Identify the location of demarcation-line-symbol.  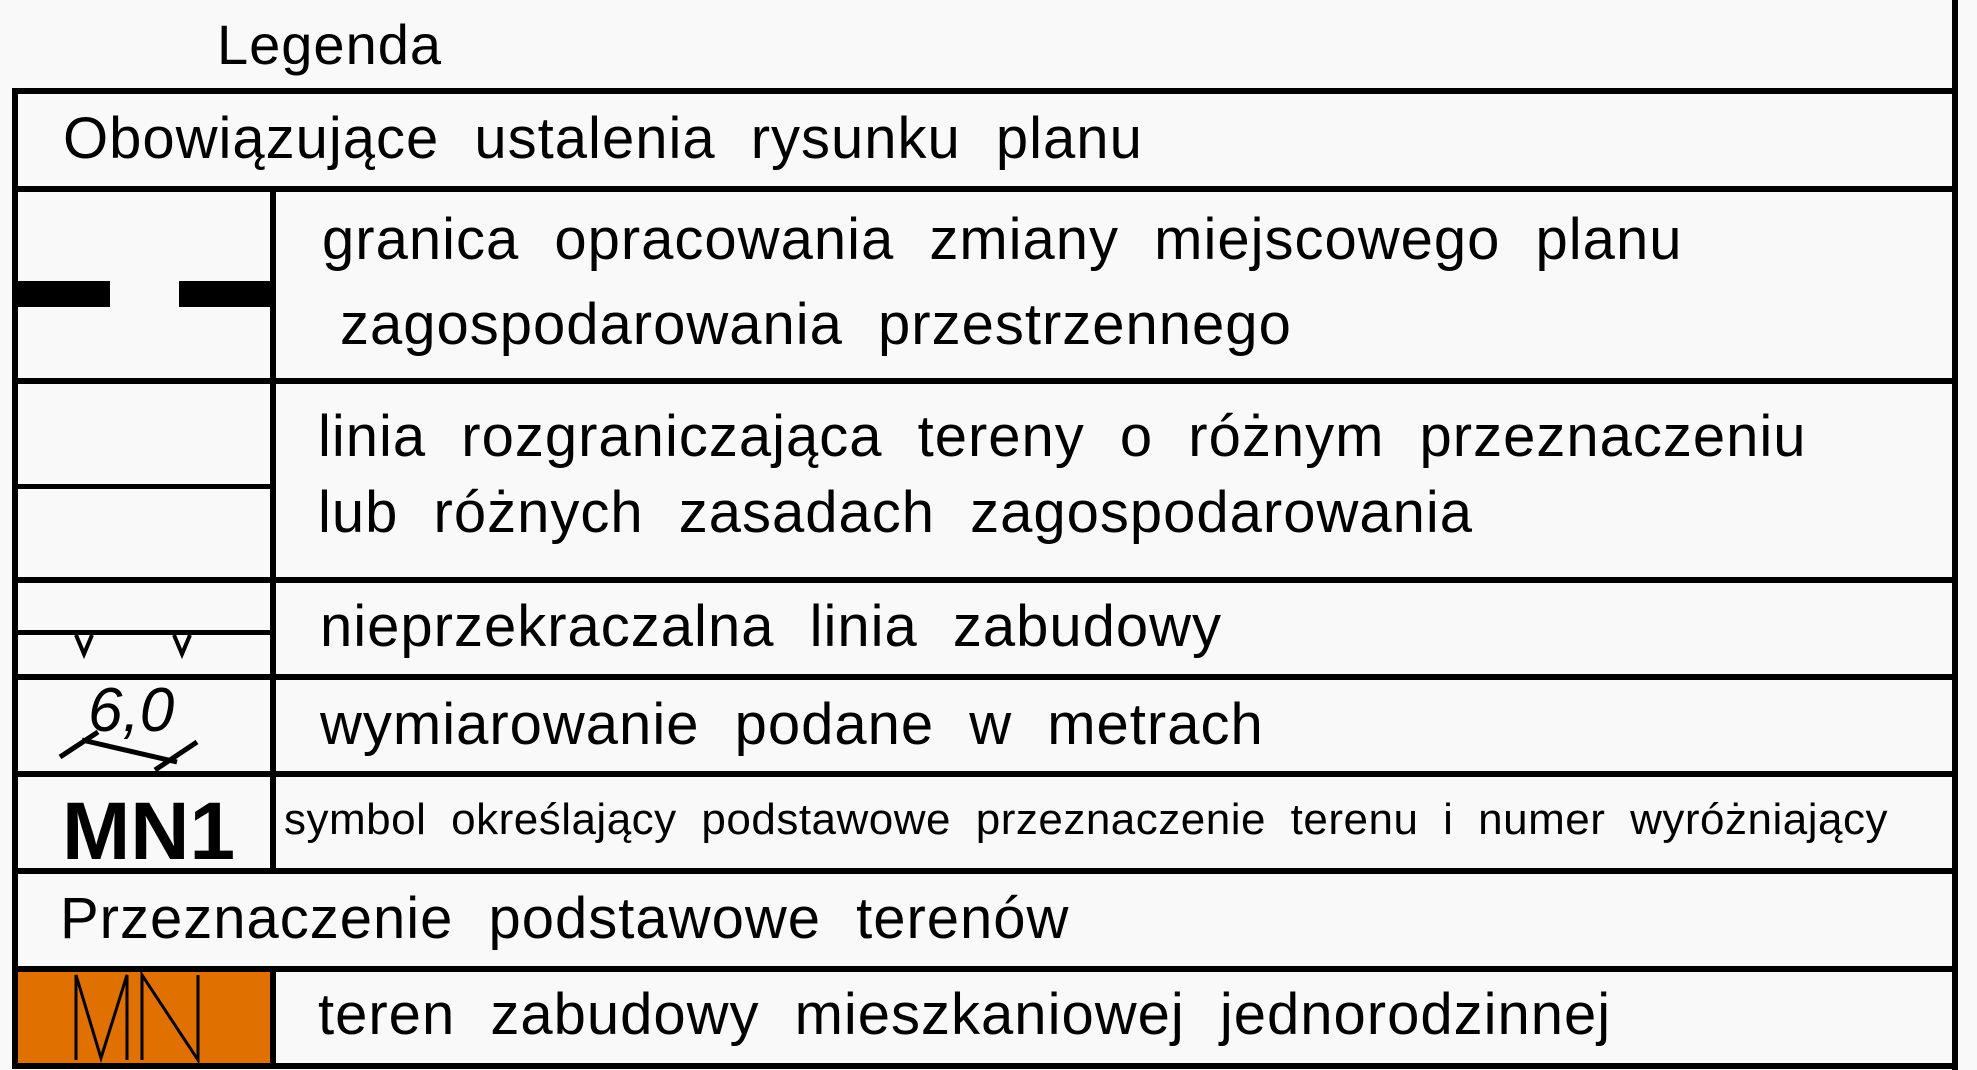
(144, 486).